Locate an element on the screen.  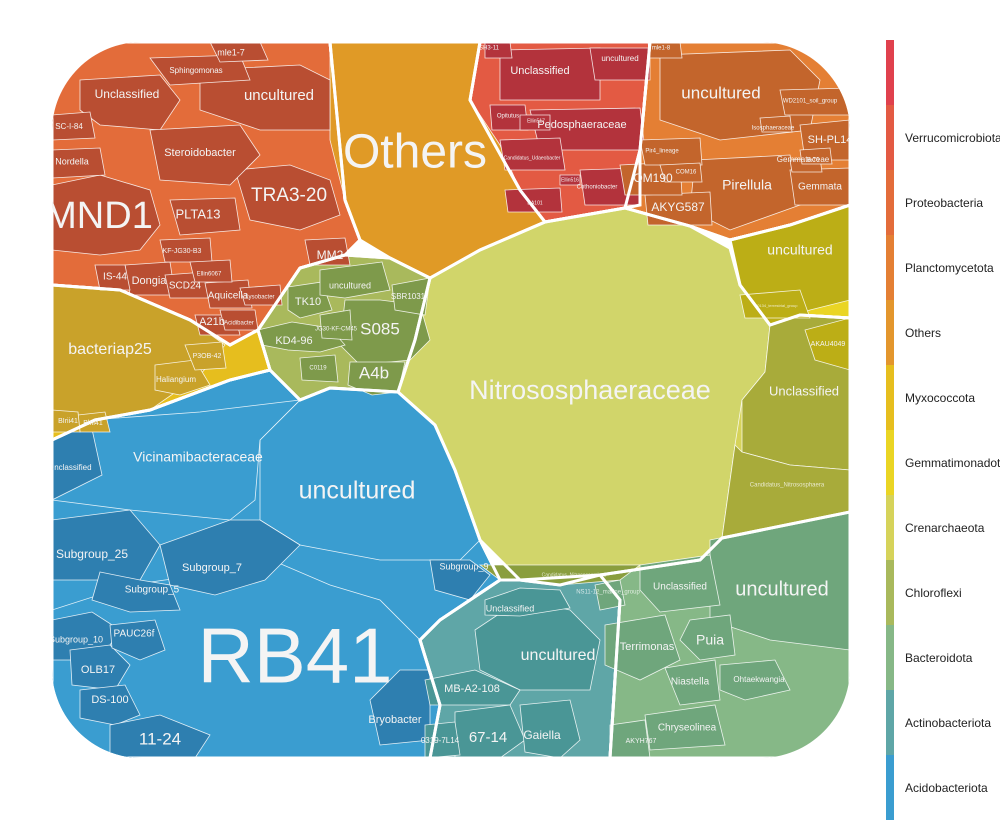
cell-label: Nordella is located at coordinates (72, 161).